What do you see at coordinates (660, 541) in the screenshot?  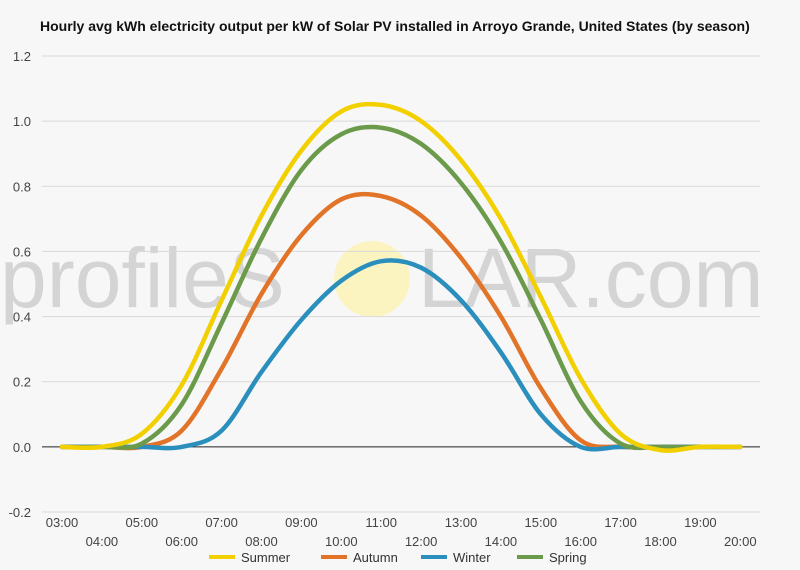 I see `x-tick-label: 18:00` at bounding box center [660, 541].